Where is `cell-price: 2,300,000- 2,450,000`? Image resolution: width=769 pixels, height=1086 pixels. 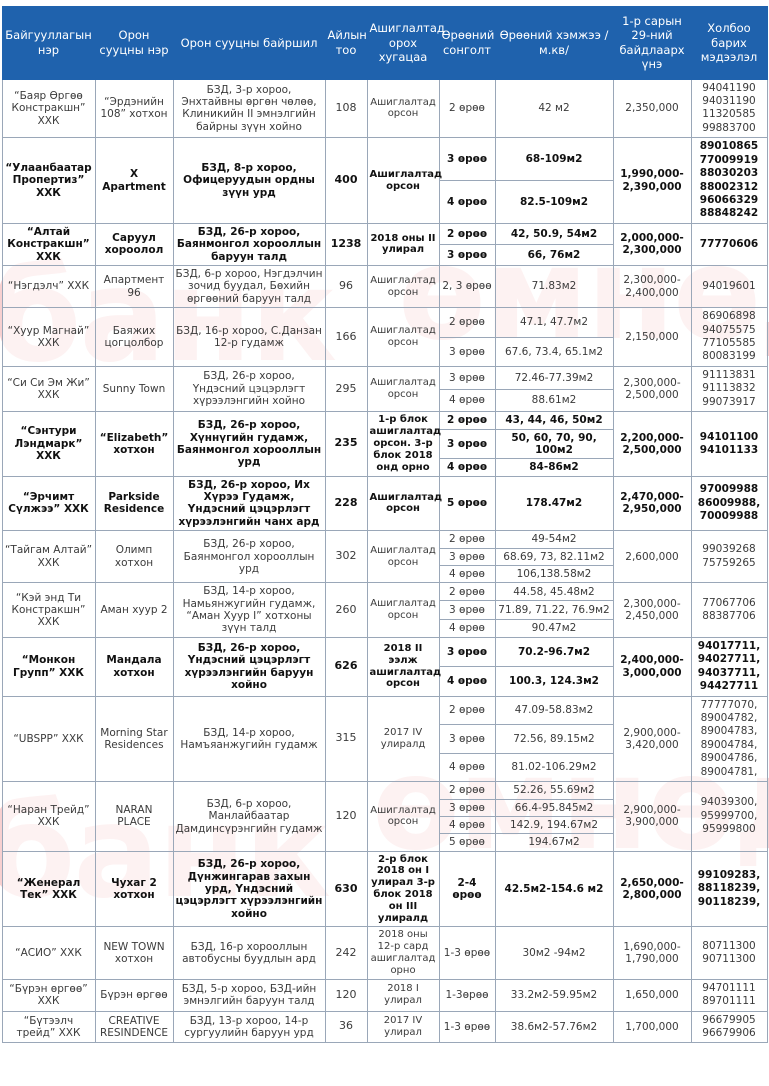 cell-price: 2,300,000- 2,450,000 is located at coordinates (652, 610).